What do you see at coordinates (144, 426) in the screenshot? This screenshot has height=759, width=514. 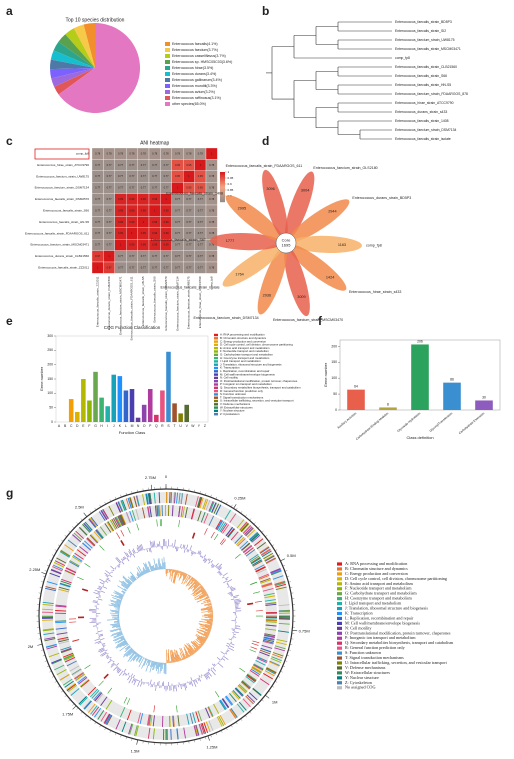 I see `x-tick-label: O` at bounding box center [144, 426].